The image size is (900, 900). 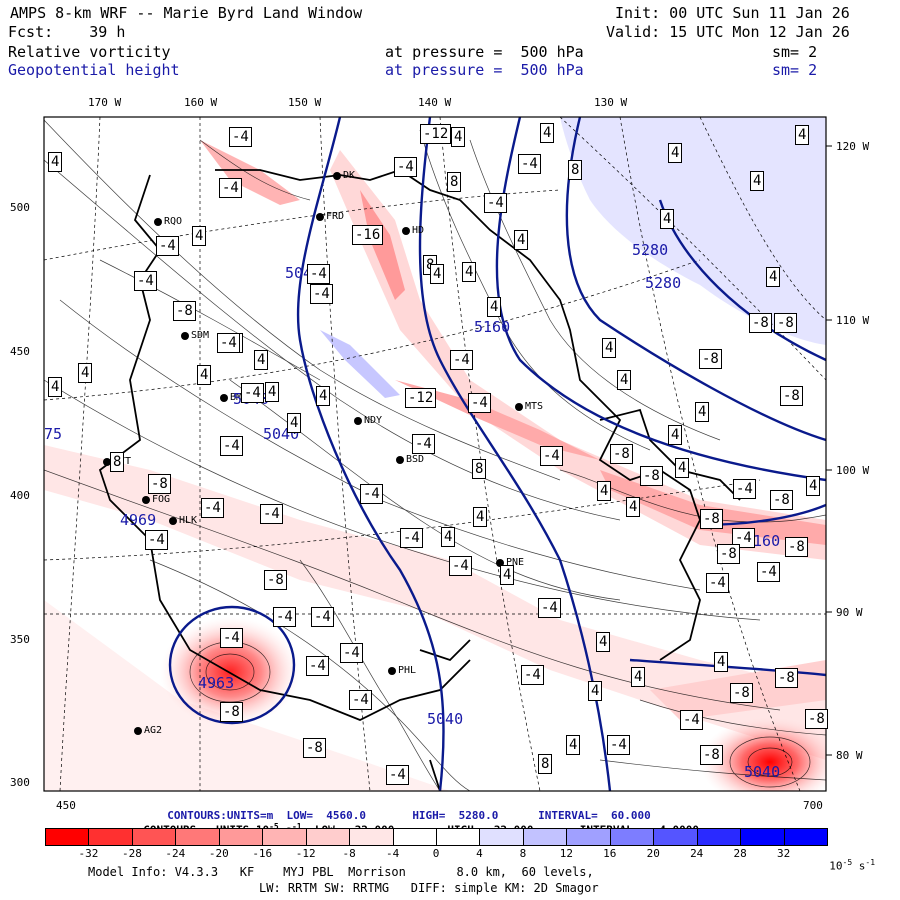 I want to click on colorbar-tick-label: 32, so click(x=783, y=853).